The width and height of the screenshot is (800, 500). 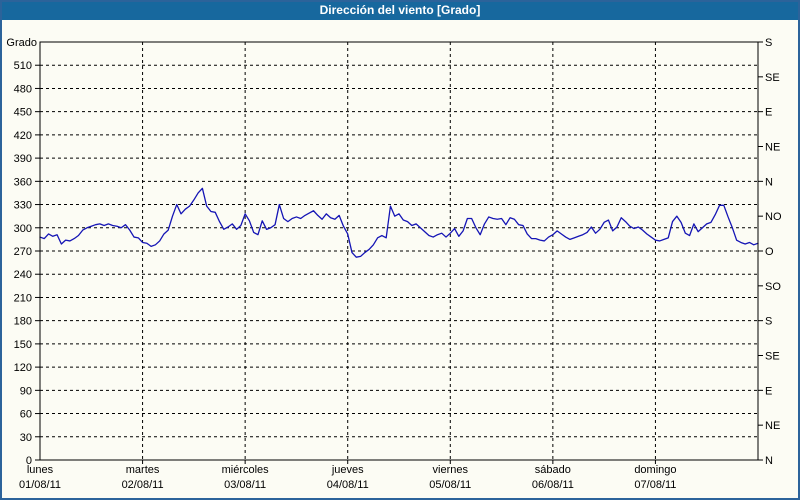 What do you see at coordinates (23, 229) in the screenshot?
I see `y-left-tick-label: 300` at bounding box center [23, 229].